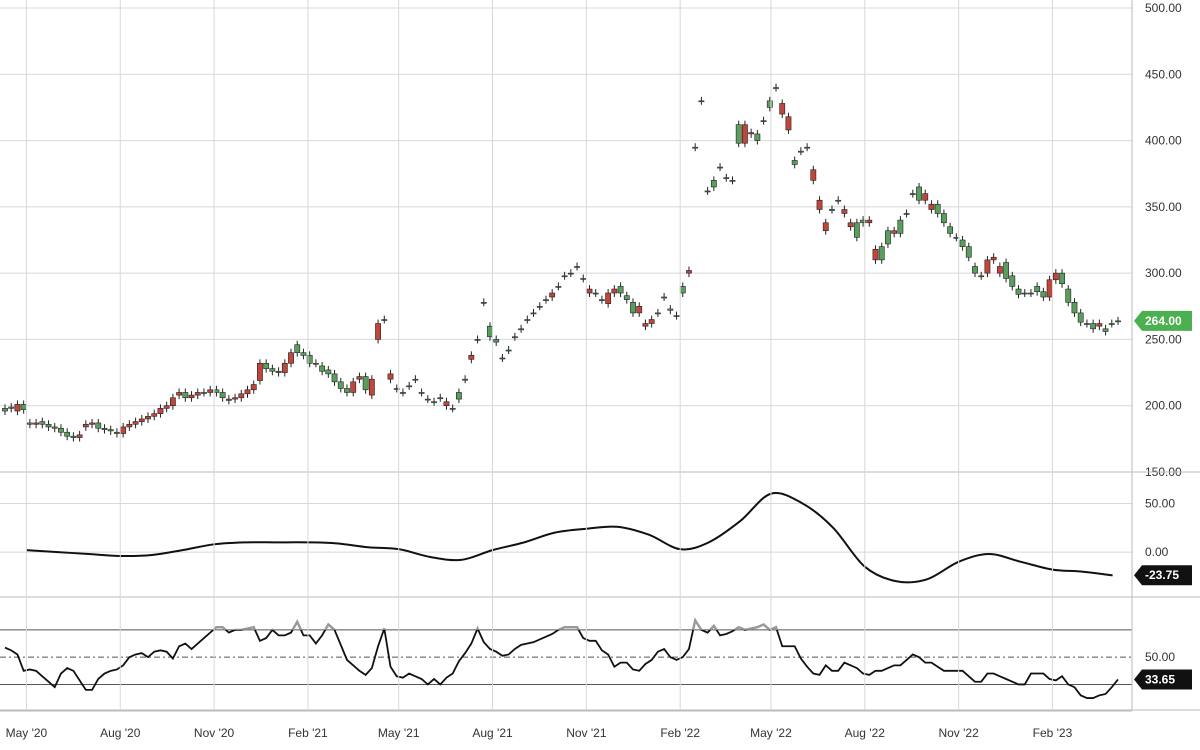 This screenshot has height=750, width=1200. Describe the element at coordinates (865, 733) in the screenshot. I see `x-tick-label: Aug '22` at that location.